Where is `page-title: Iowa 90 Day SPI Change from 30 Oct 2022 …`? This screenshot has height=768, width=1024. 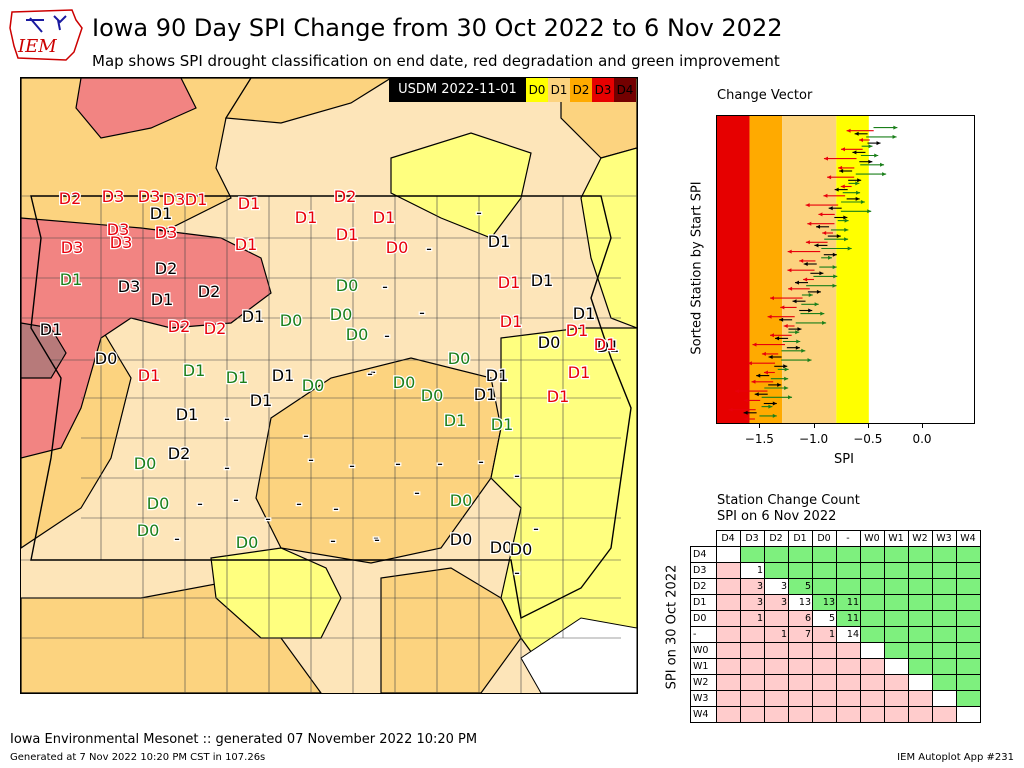 page-title: Iowa 90 Day SPI Change from 30 Oct 2022 … is located at coordinates (437, 28).